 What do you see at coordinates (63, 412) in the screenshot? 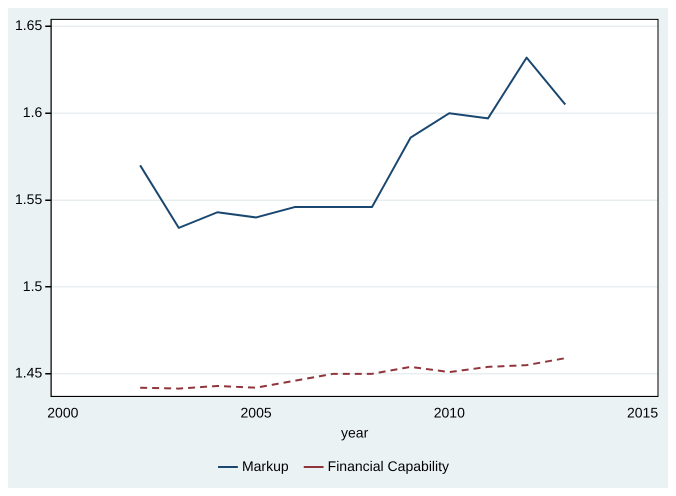
I see `x-tick-label: 2000` at bounding box center [63, 412].